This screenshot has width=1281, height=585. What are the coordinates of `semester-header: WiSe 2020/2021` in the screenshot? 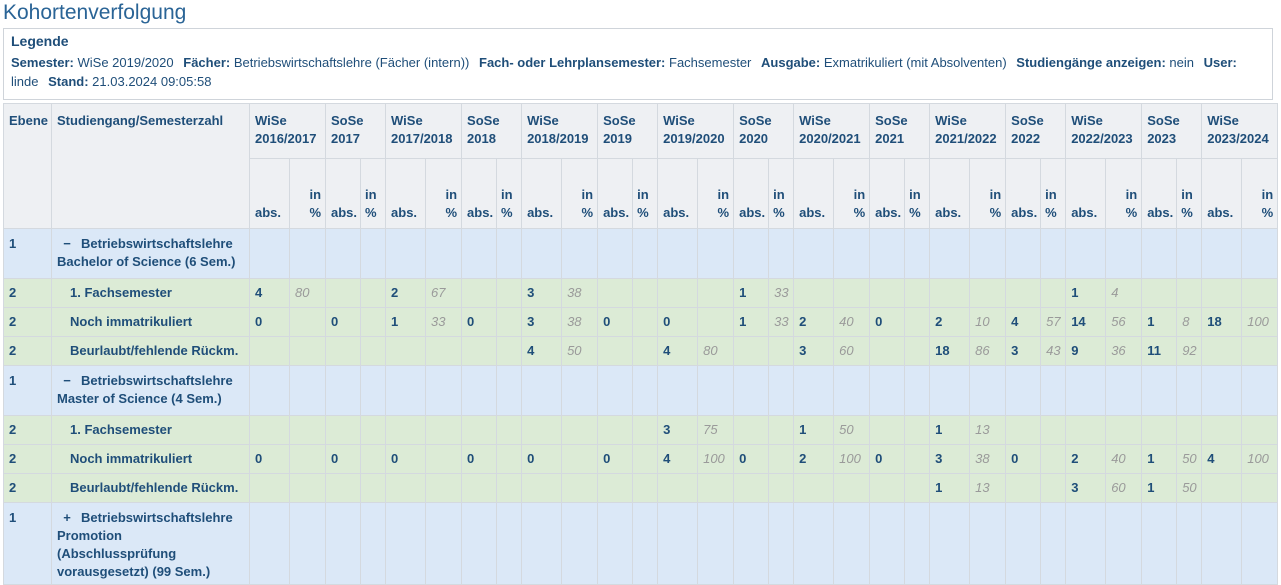 It's located at (832, 131).